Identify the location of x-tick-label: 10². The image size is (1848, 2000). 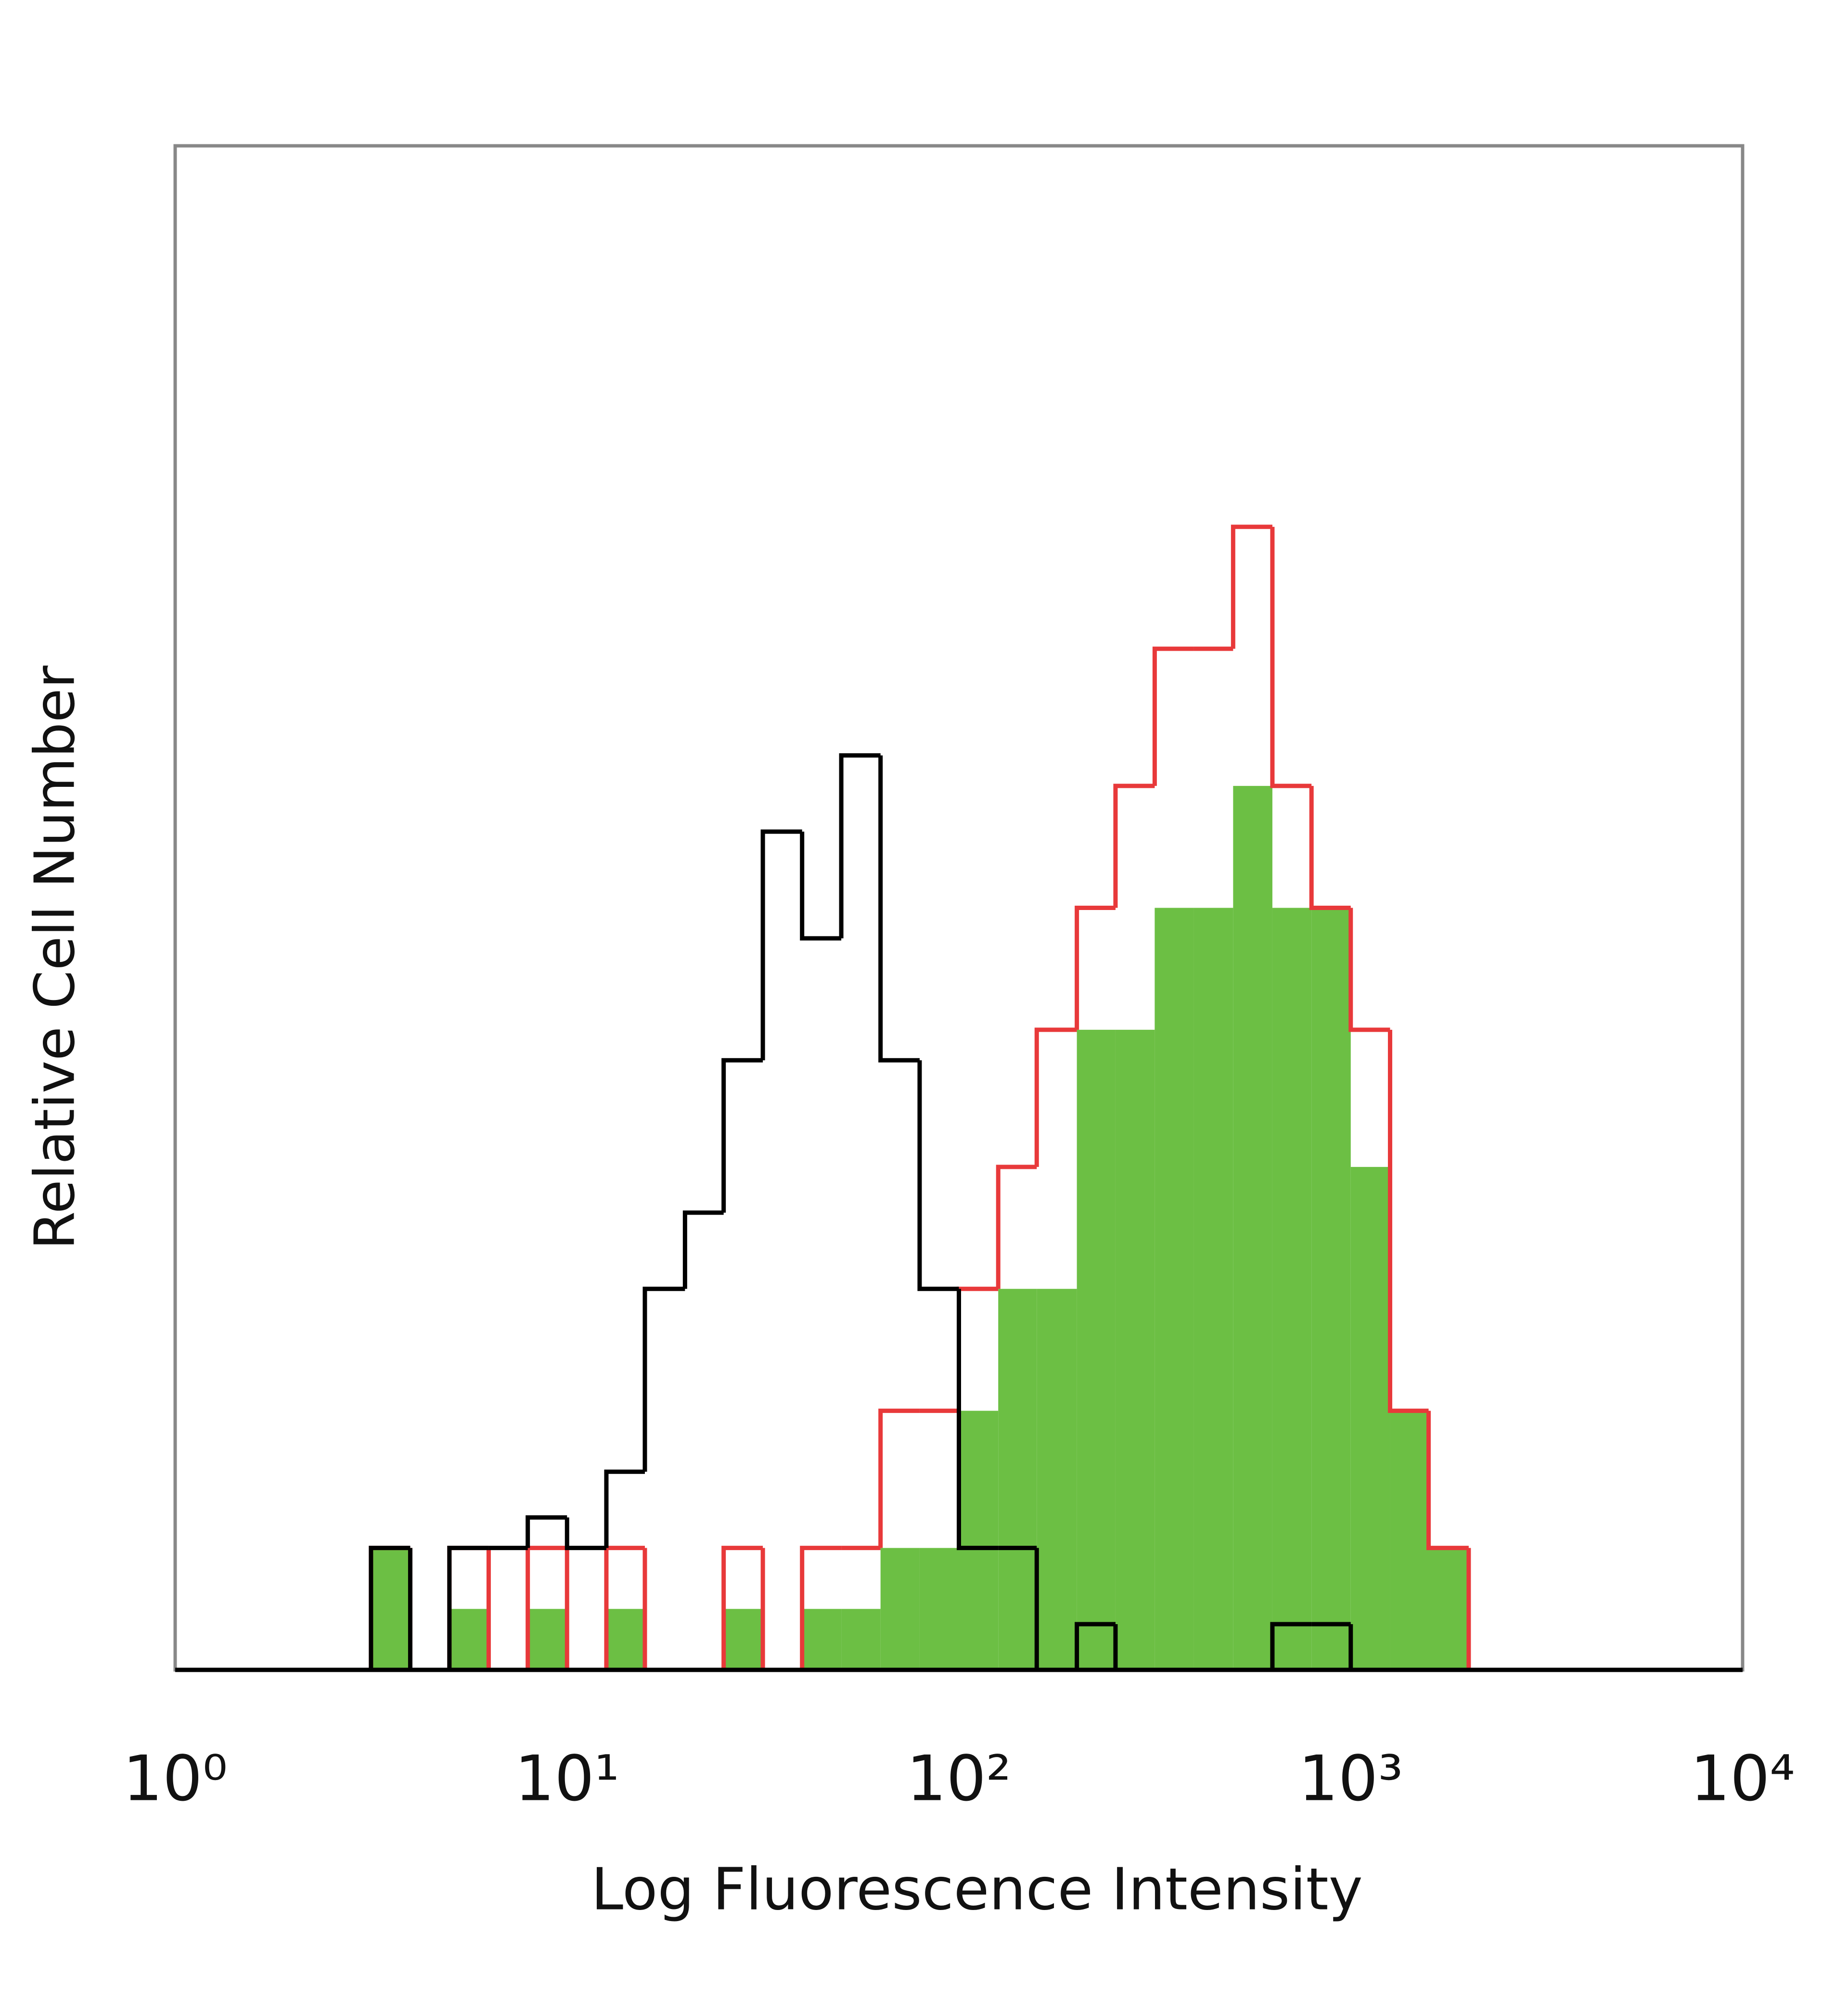
(959, 1778).